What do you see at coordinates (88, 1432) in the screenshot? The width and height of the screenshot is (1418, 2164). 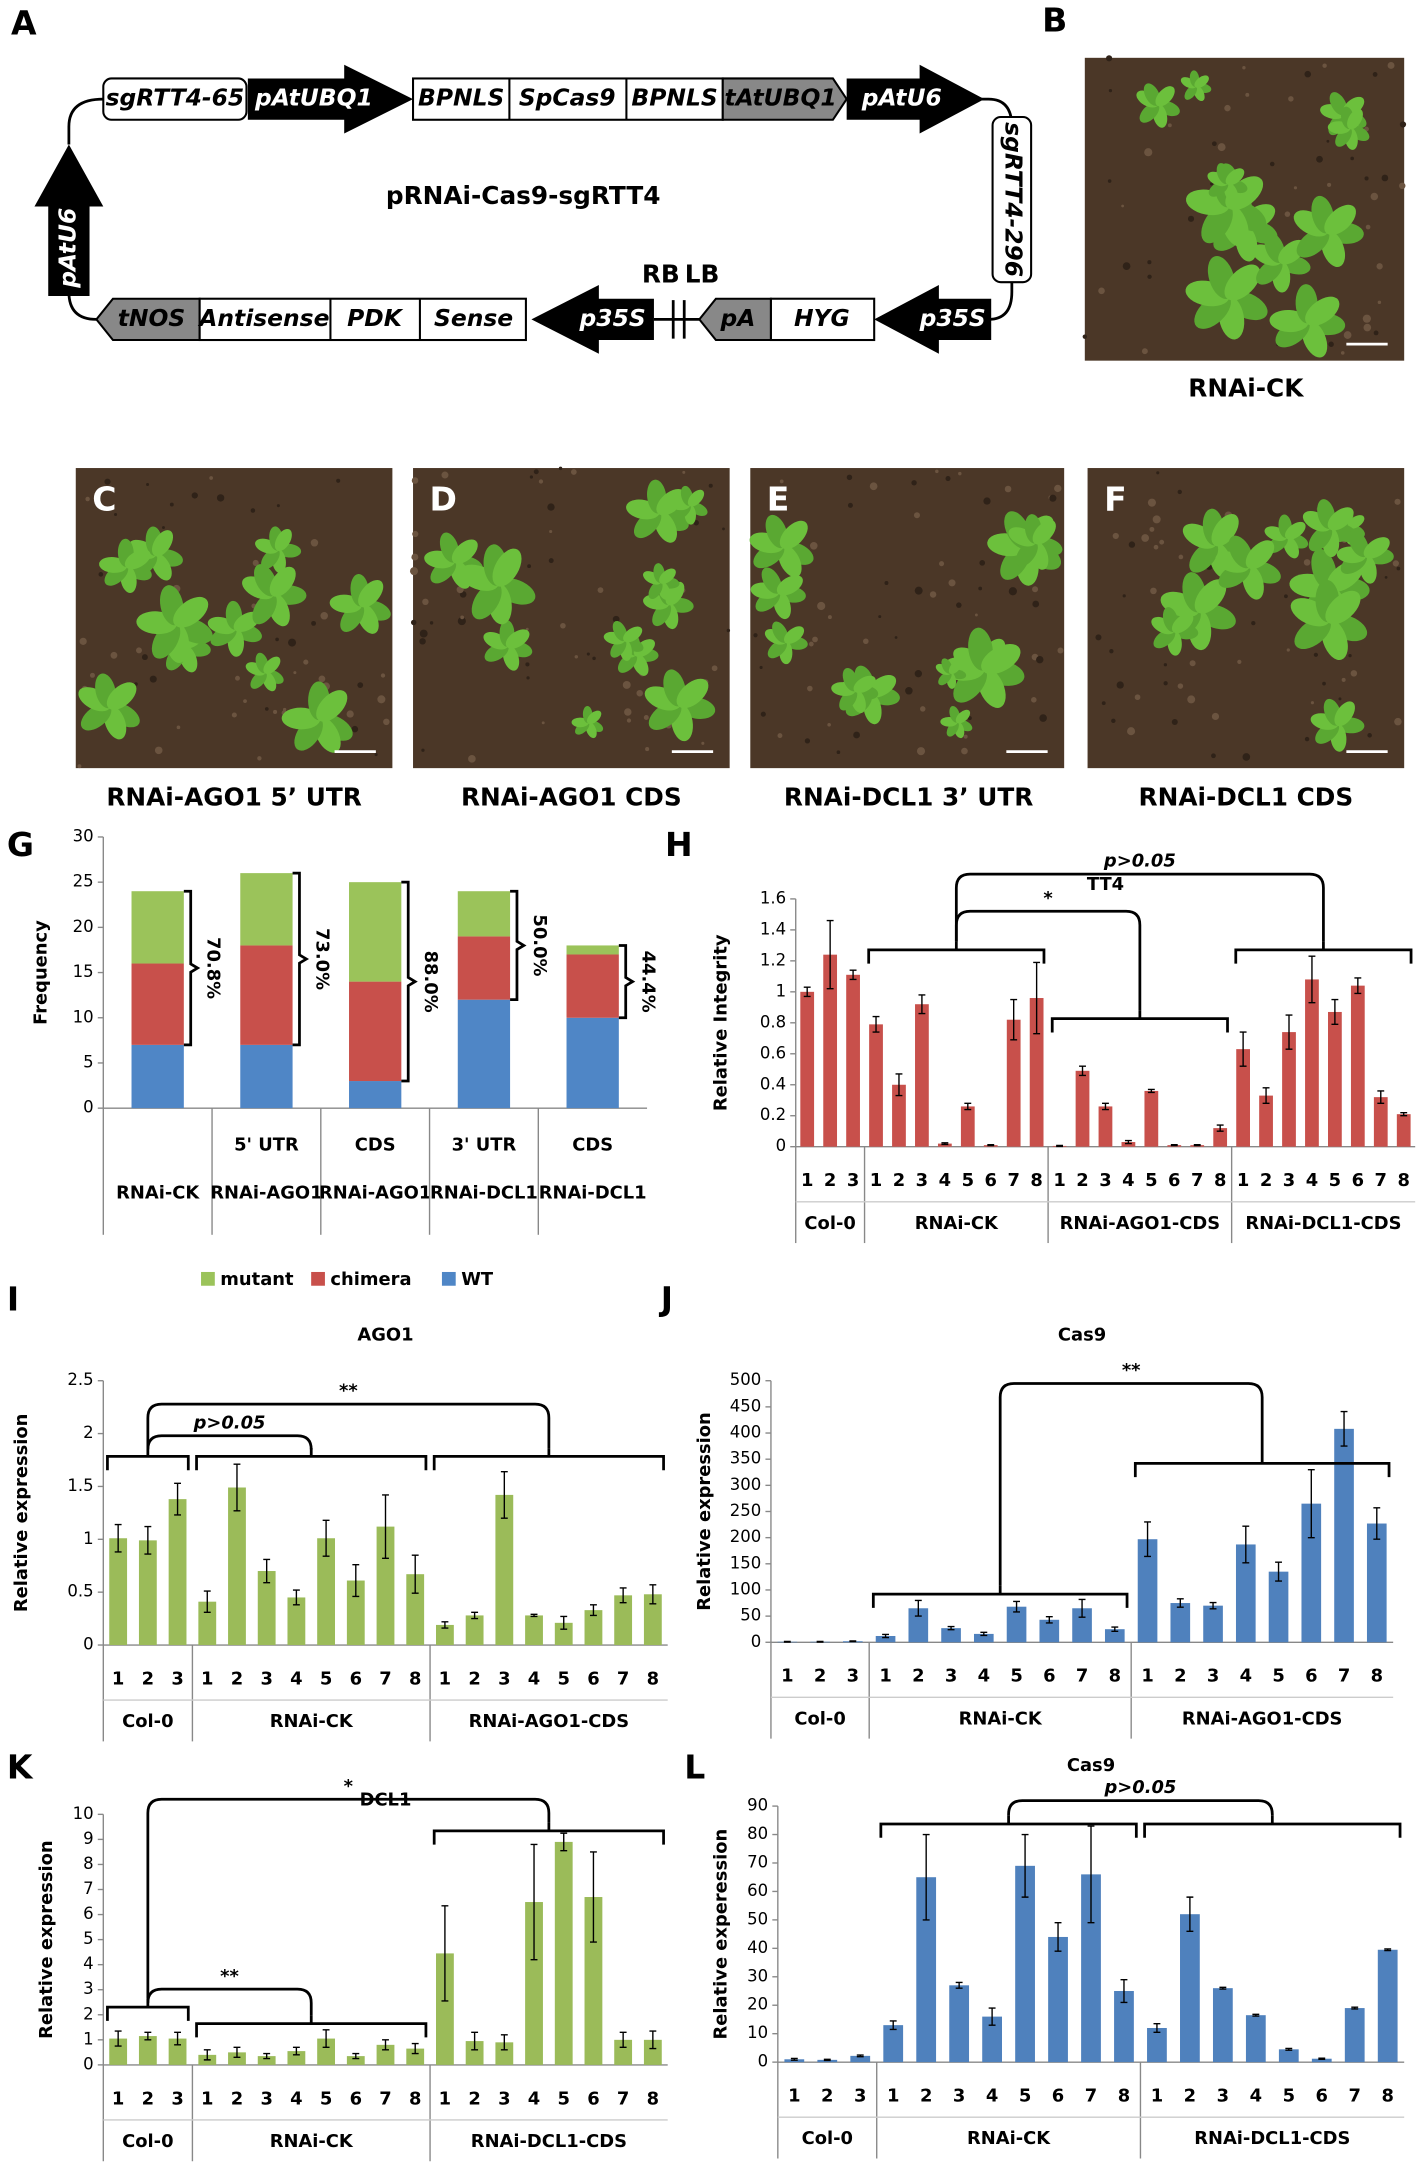 I see `y-tick-label: 2` at bounding box center [88, 1432].